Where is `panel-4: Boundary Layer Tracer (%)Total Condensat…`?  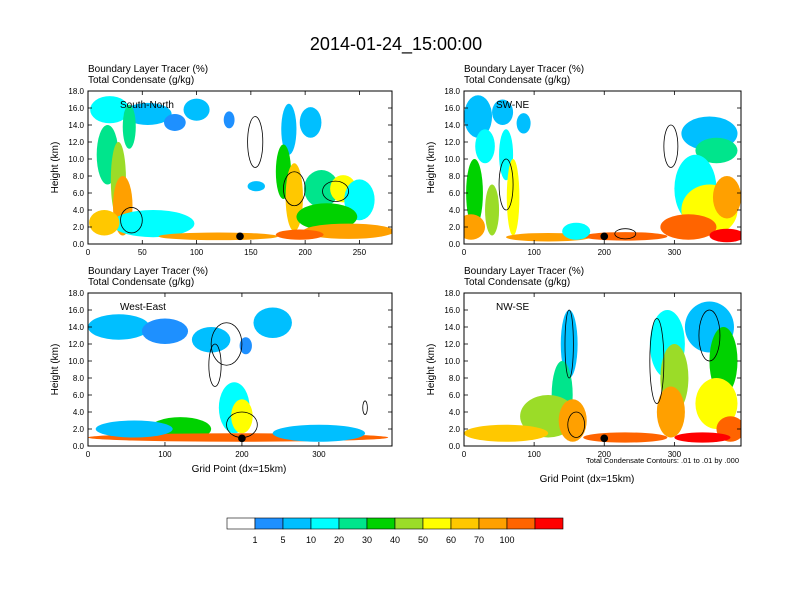 panel-4: Boundary Layer Tracer (%)Total Condensat… is located at coordinates (584, 362).